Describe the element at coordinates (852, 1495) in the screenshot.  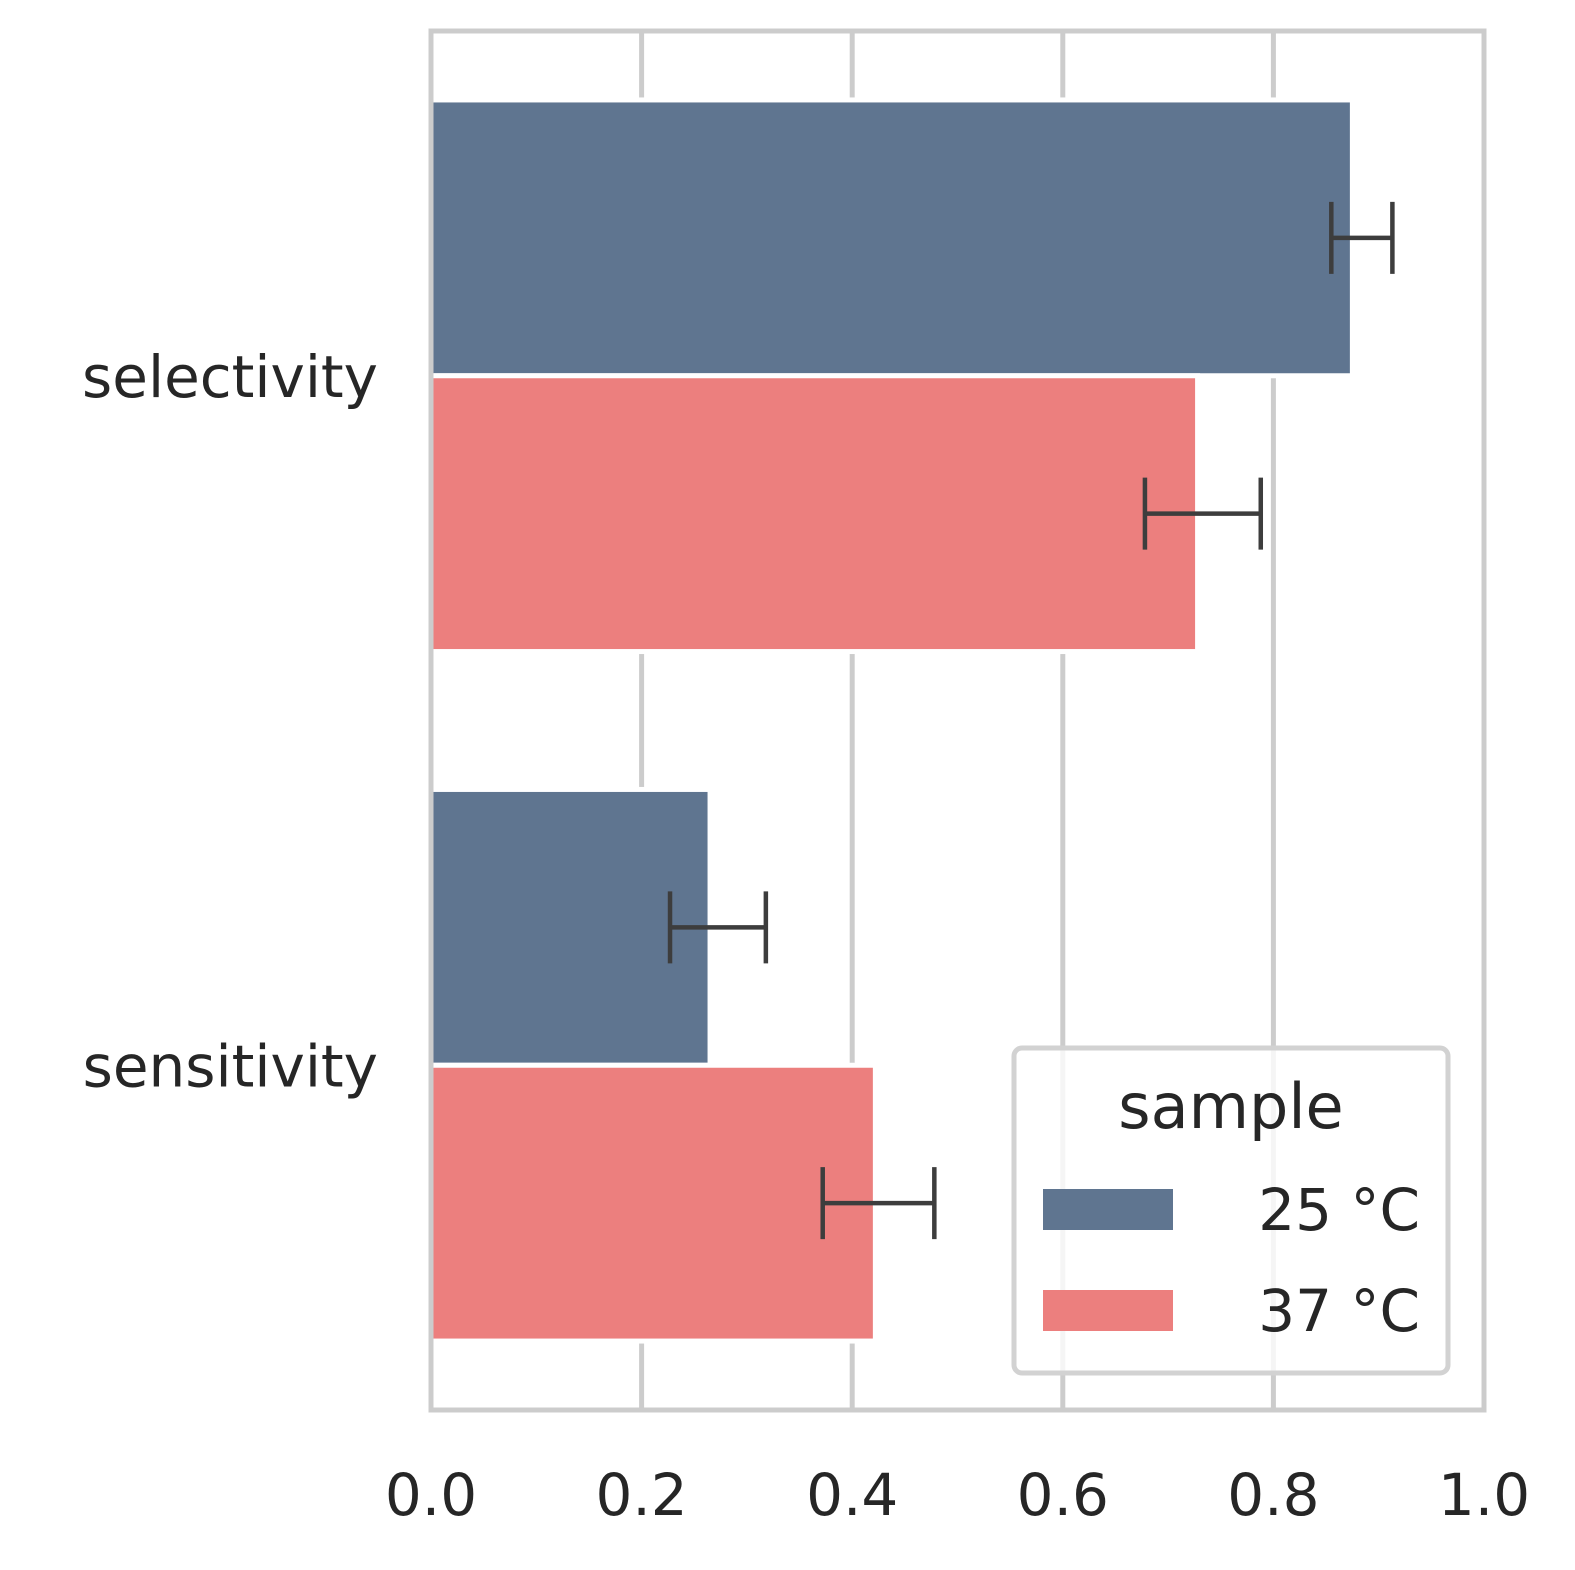
I see `x-tick-label: 0.4` at that location.